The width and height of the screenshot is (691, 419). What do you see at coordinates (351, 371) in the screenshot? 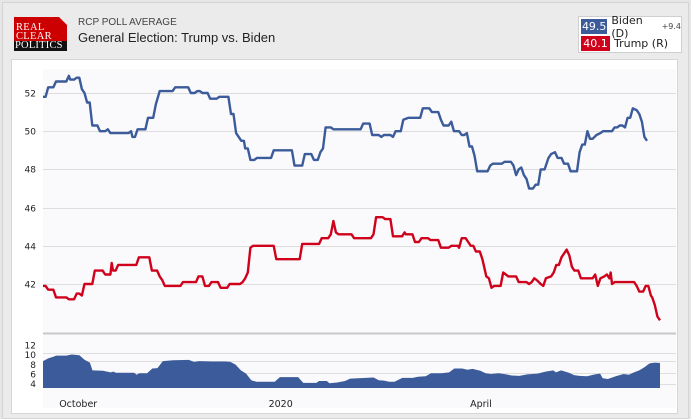
I see `spread-area` at bounding box center [351, 371].